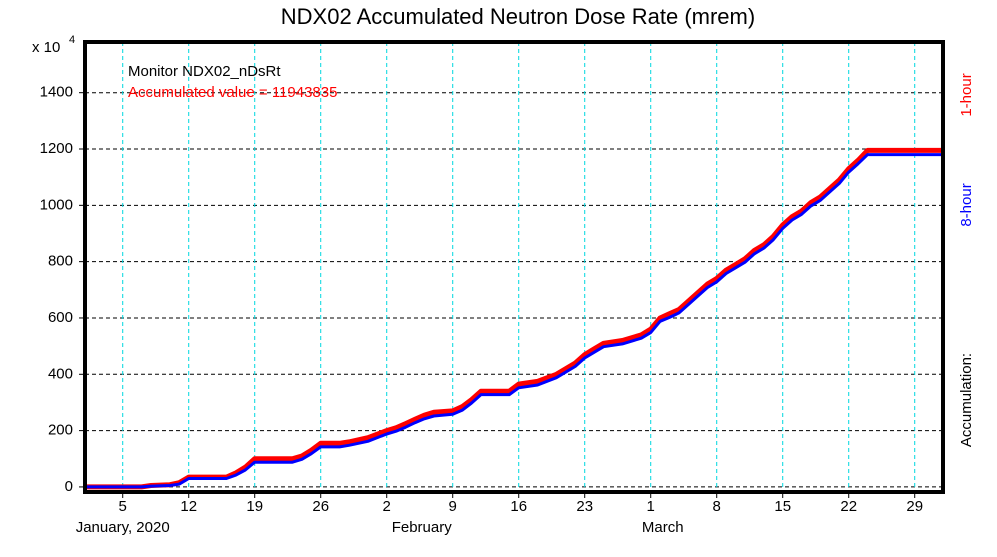 The image size is (997, 557). What do you see at coordinates (387, 506) in the screenshot?
I see `x-tick-label: 2` at bounding box center [387, 506].